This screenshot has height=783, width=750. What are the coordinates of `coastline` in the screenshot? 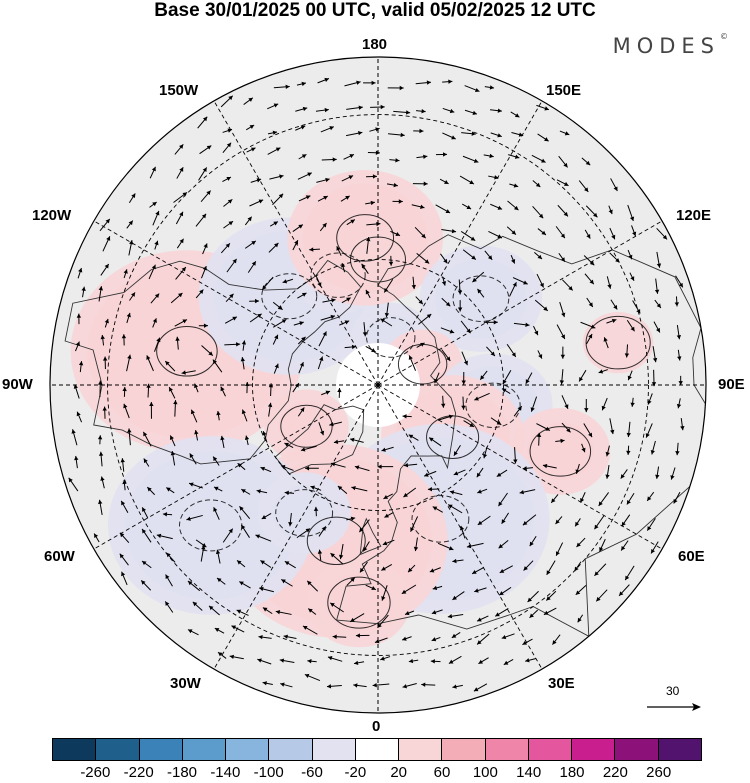 It's located at (319, 439).